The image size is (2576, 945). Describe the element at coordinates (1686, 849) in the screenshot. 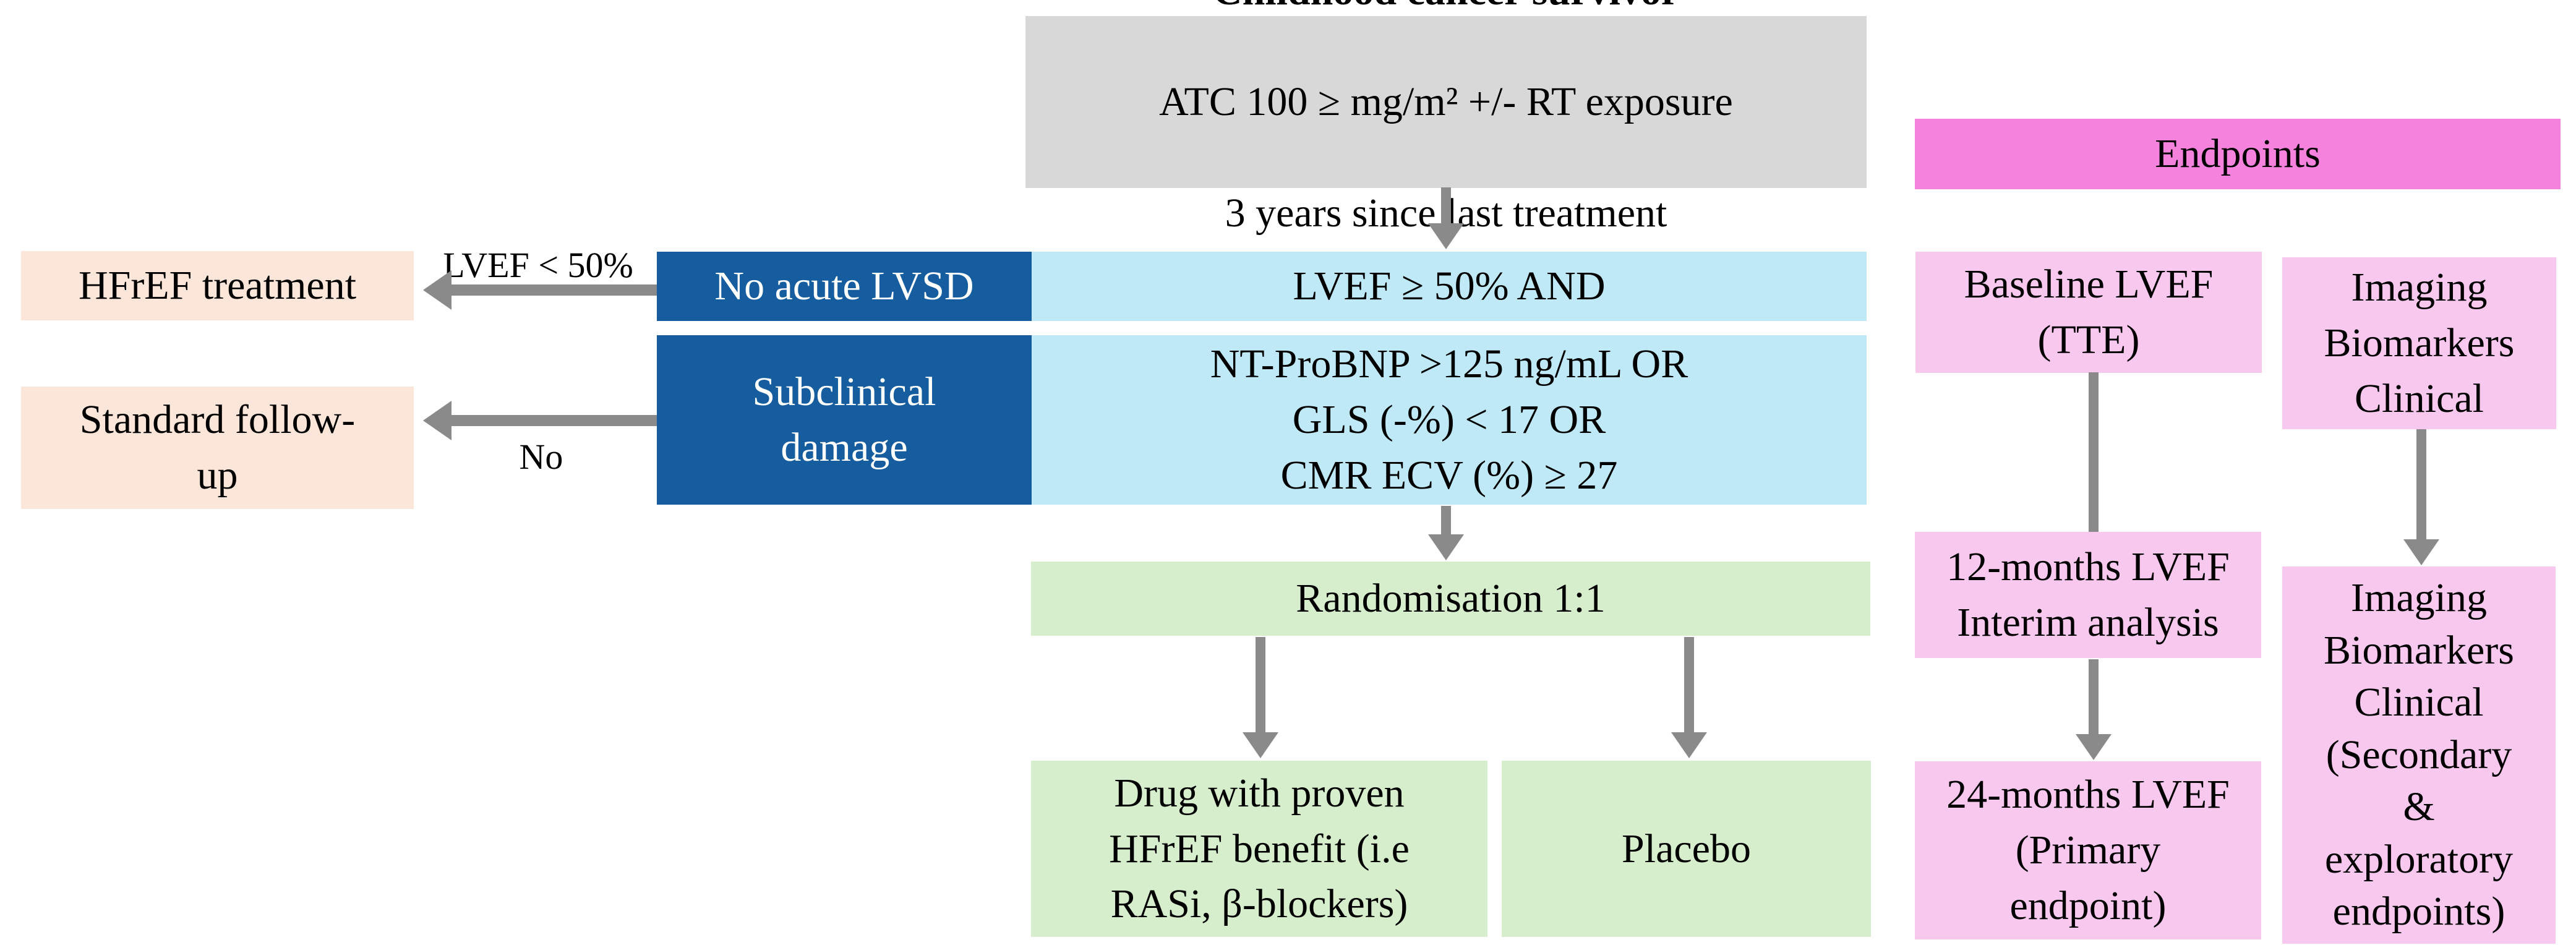

I see `placebo-arm-box: Placebo` at that location.